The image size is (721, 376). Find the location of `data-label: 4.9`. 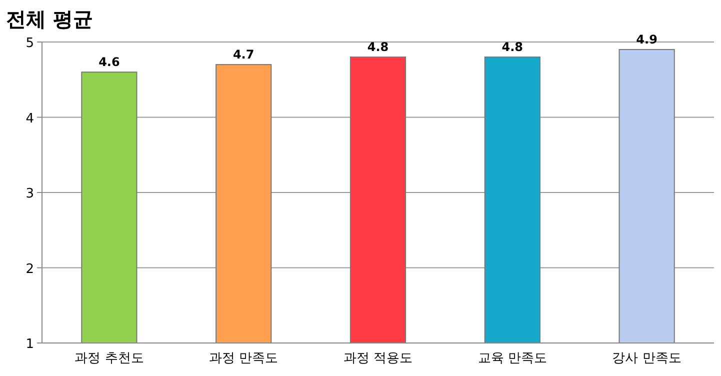

data-label: 4.9 is located at coordinates (647, 39).